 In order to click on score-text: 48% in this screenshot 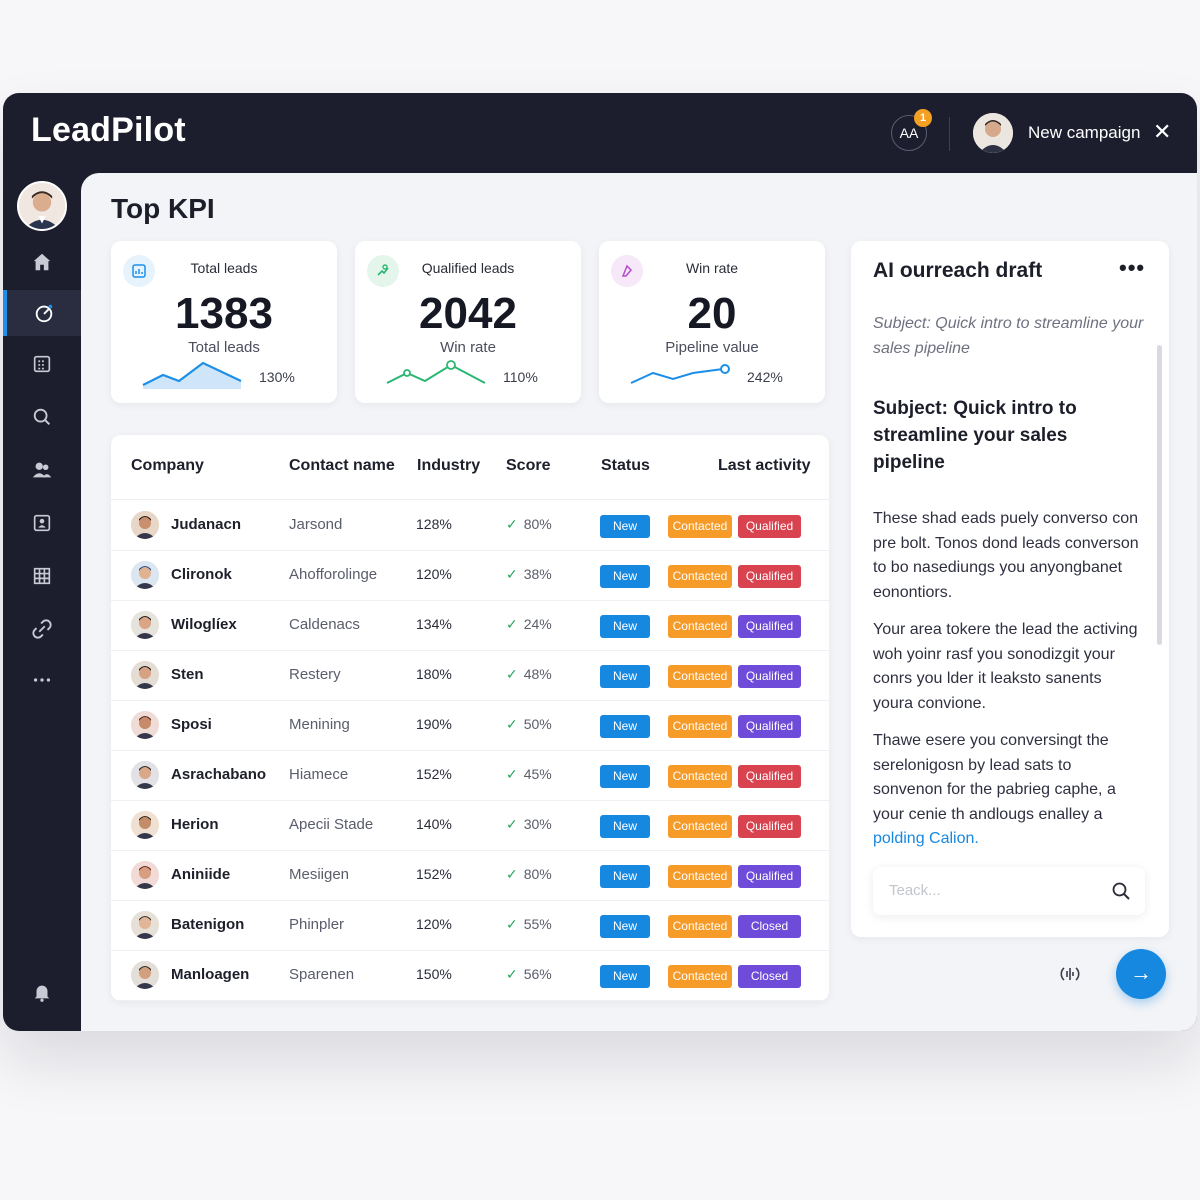, I will do `click(537, 674)`.